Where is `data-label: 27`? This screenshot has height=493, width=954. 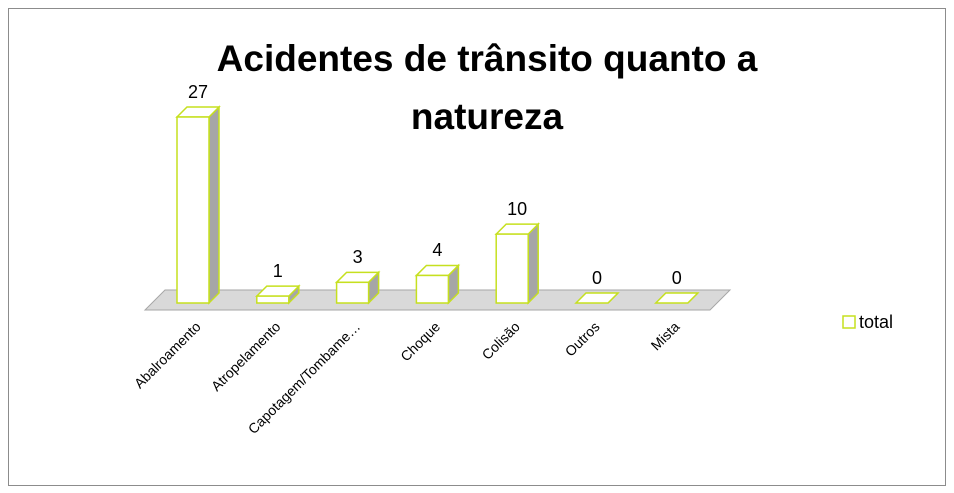
data-label: 27 is located at coordinates (198, 92).